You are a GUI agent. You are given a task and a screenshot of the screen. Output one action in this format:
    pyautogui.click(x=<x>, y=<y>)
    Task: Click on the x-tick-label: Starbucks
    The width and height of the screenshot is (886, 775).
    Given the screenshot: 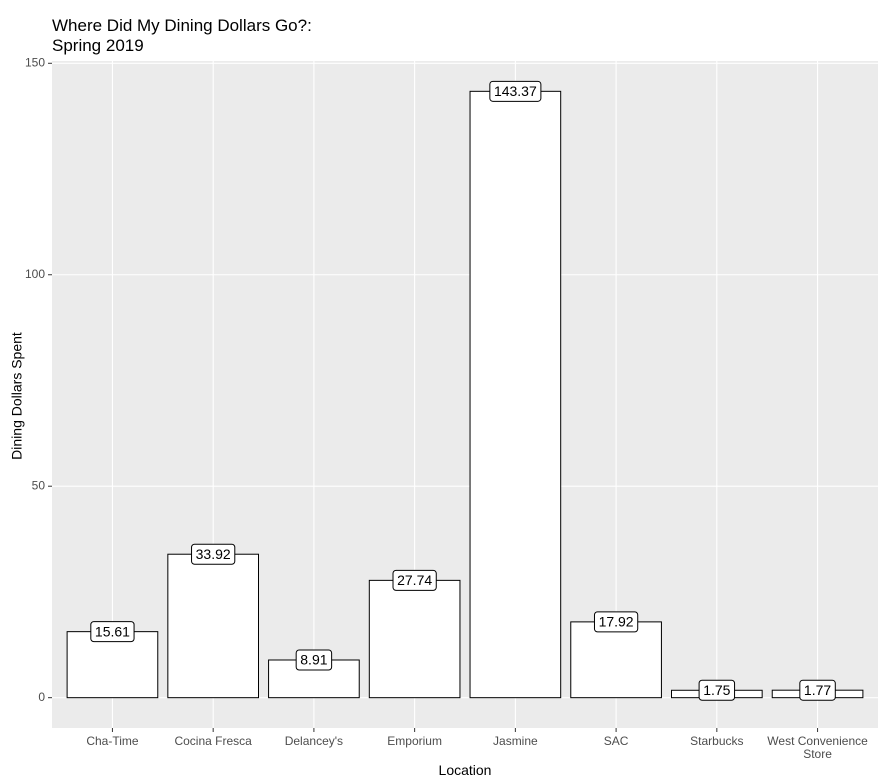 What is the action you would take?
    pyautogui.click(x=717, y=741)
    